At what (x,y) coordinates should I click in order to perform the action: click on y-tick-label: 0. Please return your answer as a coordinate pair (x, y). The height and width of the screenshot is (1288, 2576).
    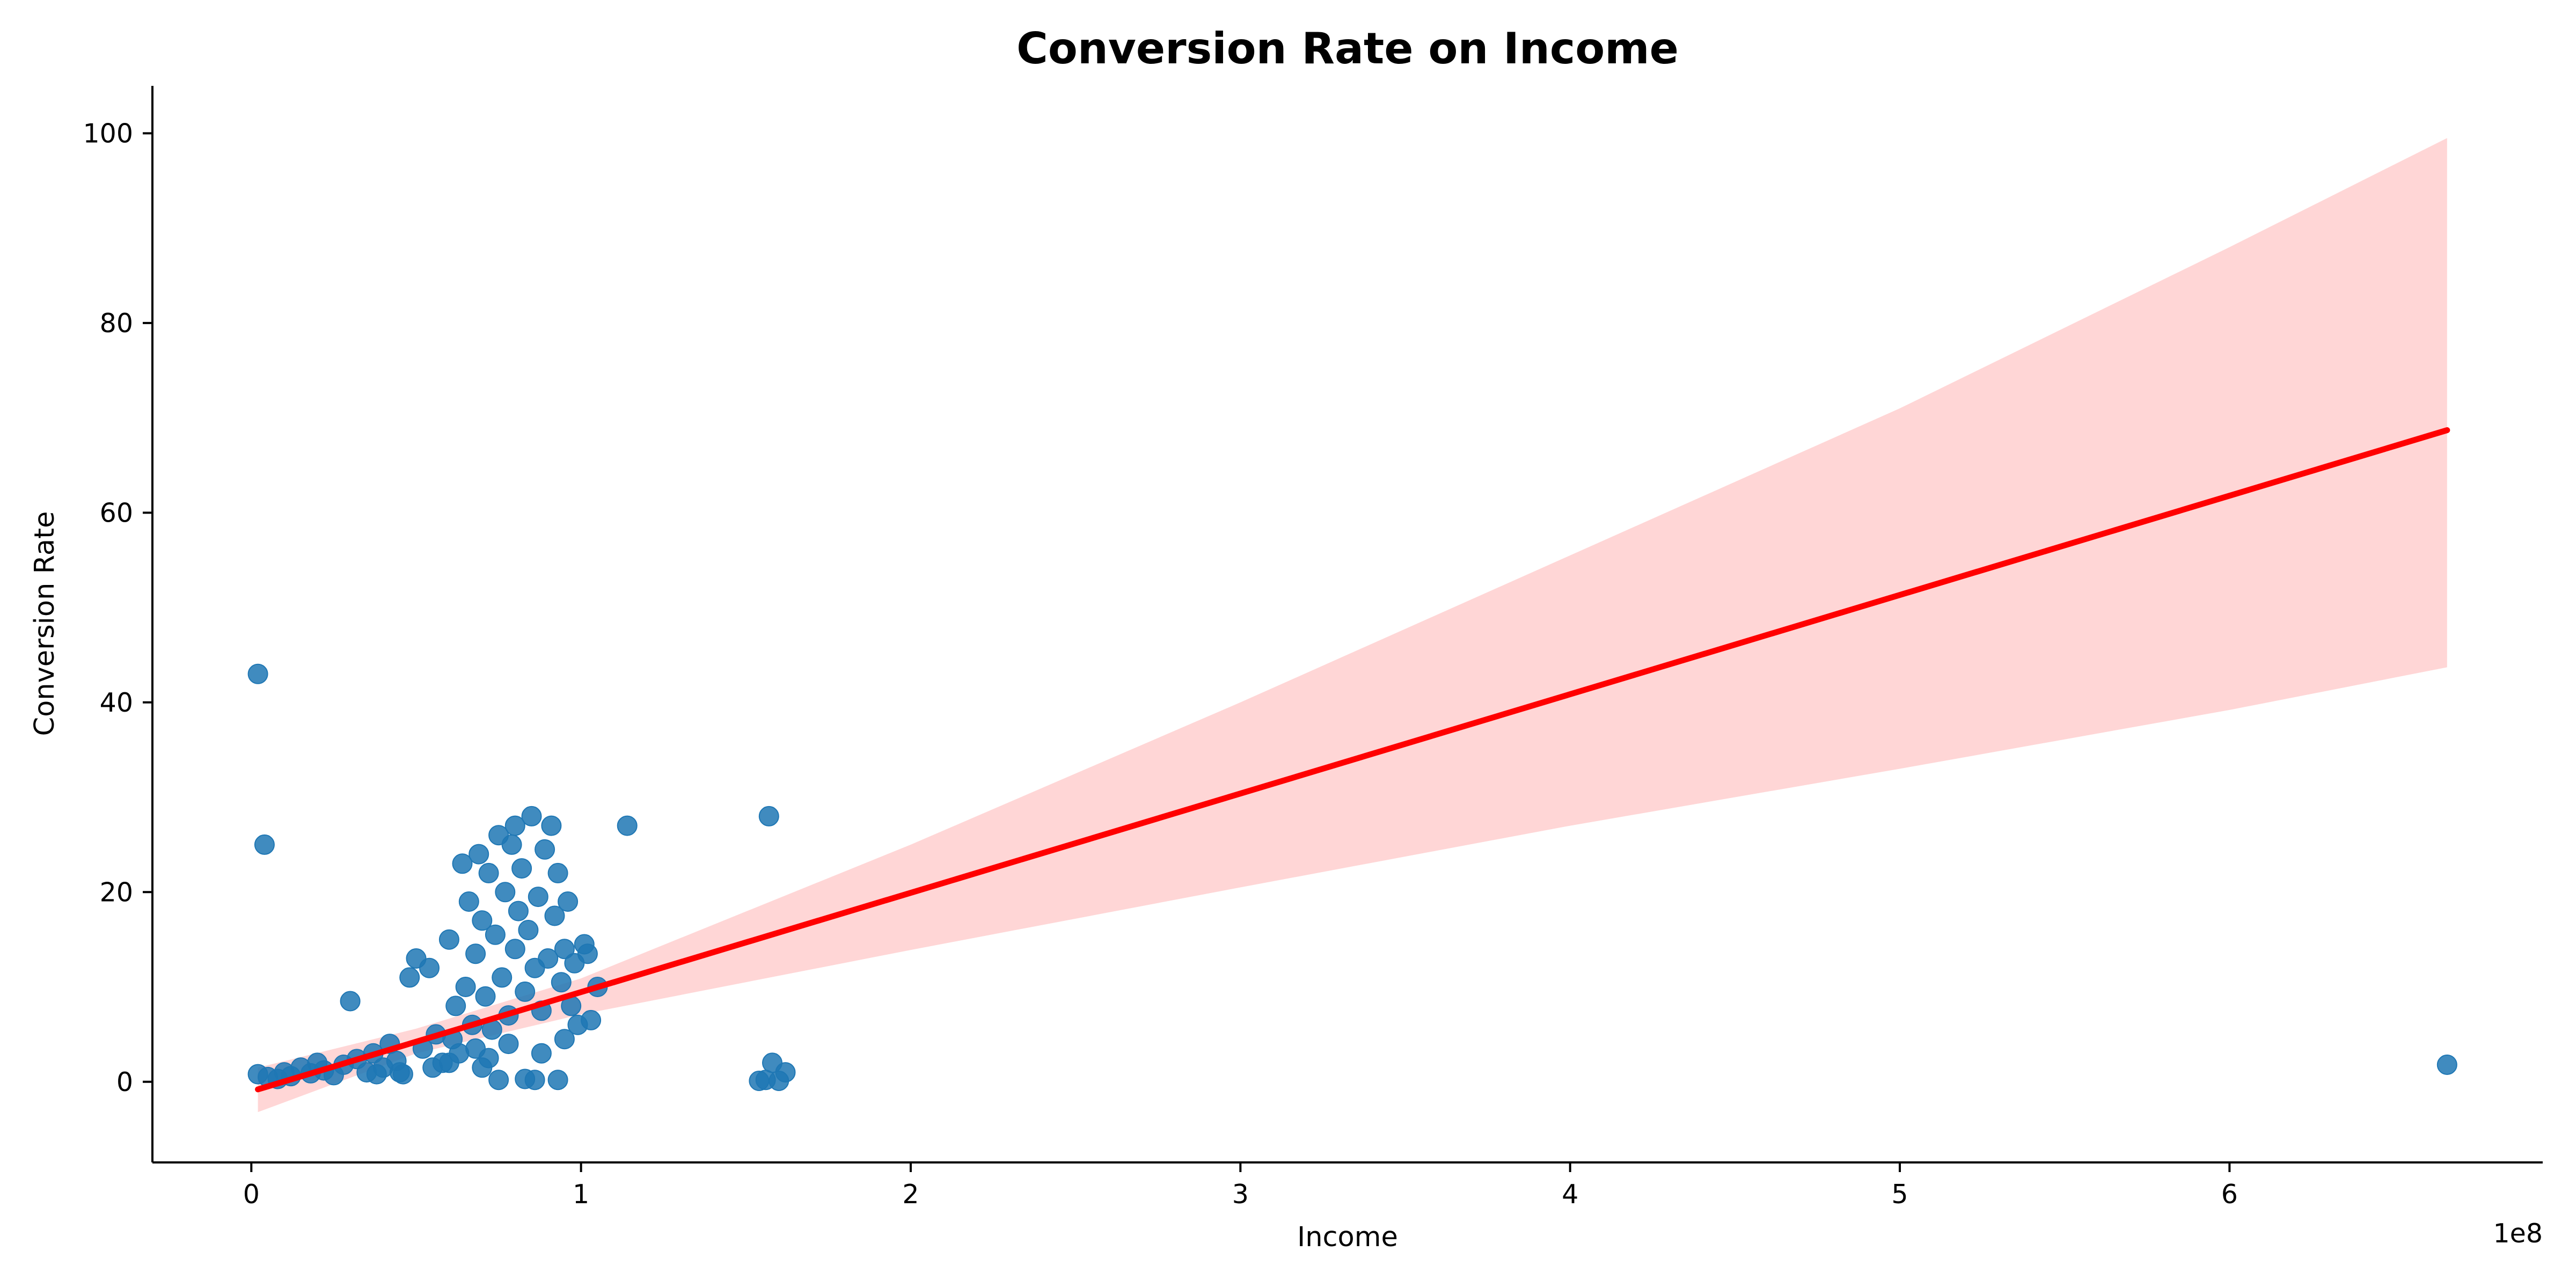
    Looking at the image, I should click on (124, 1082).